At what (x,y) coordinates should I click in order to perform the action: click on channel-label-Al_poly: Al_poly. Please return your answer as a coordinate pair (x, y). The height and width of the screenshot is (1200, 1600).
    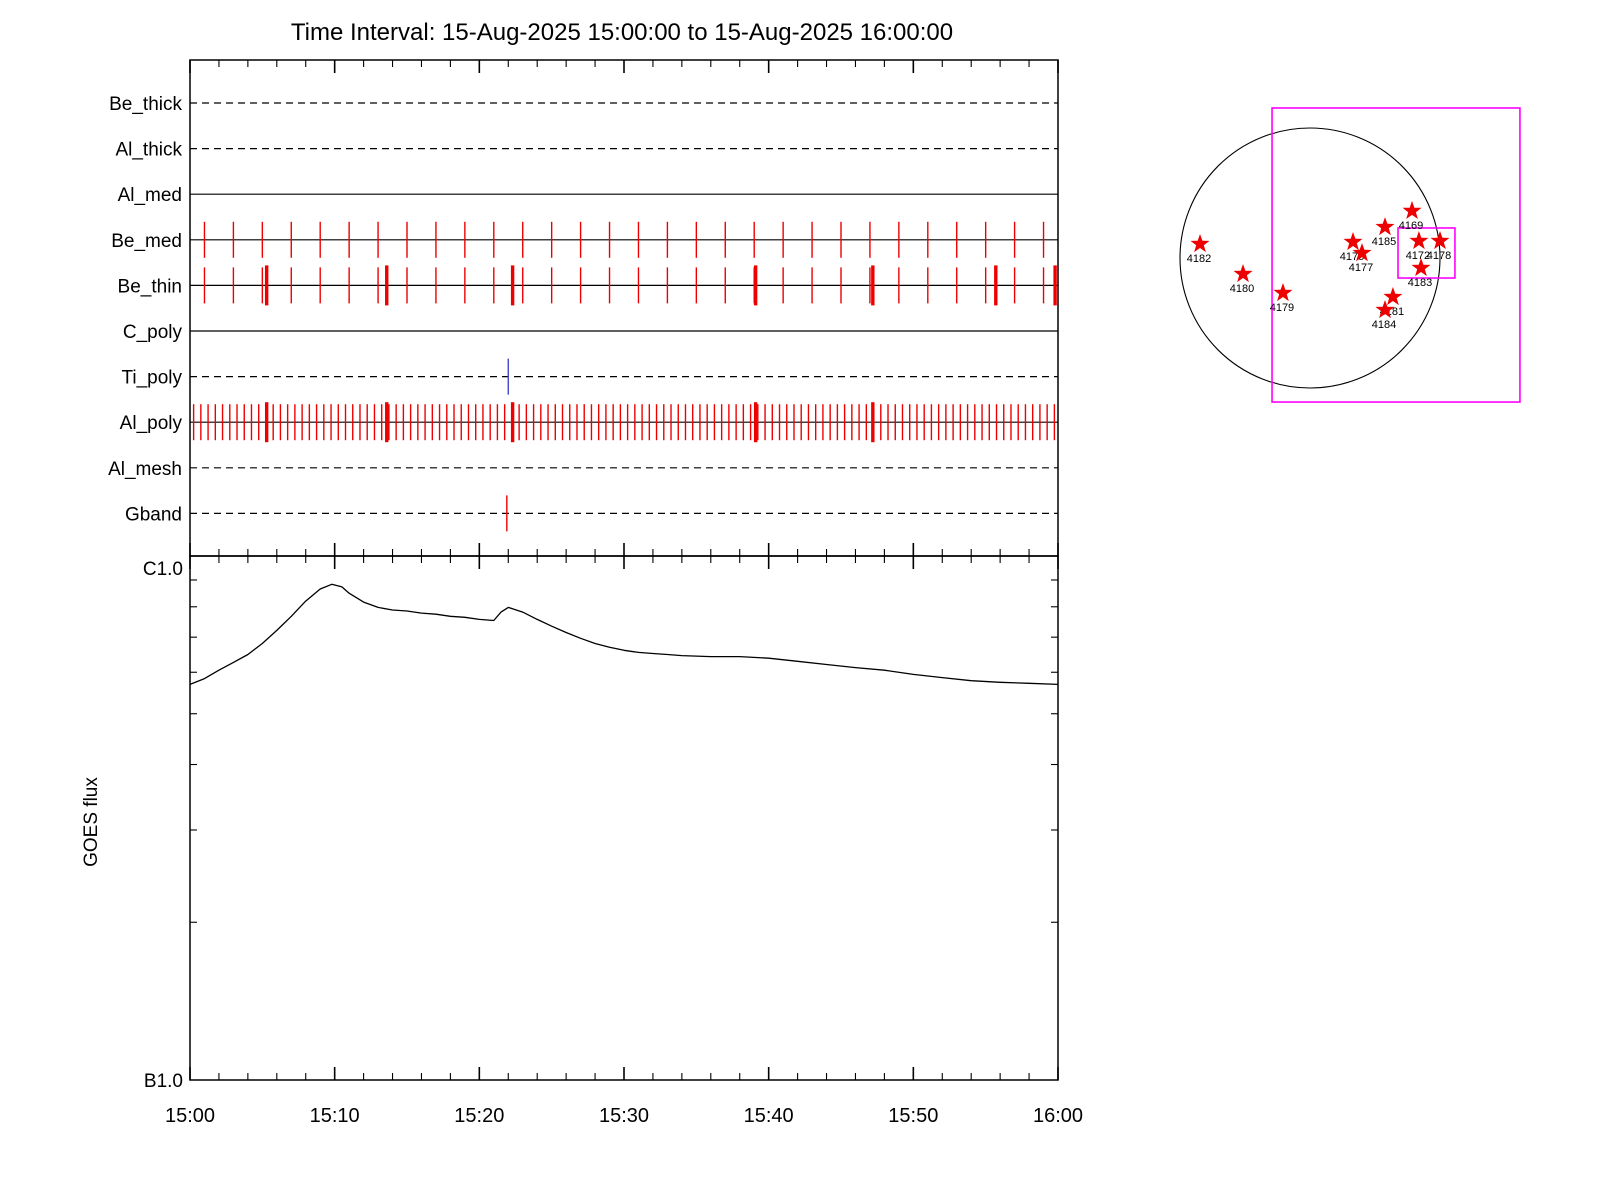
    Looking at the image, I should click on (151, 423).